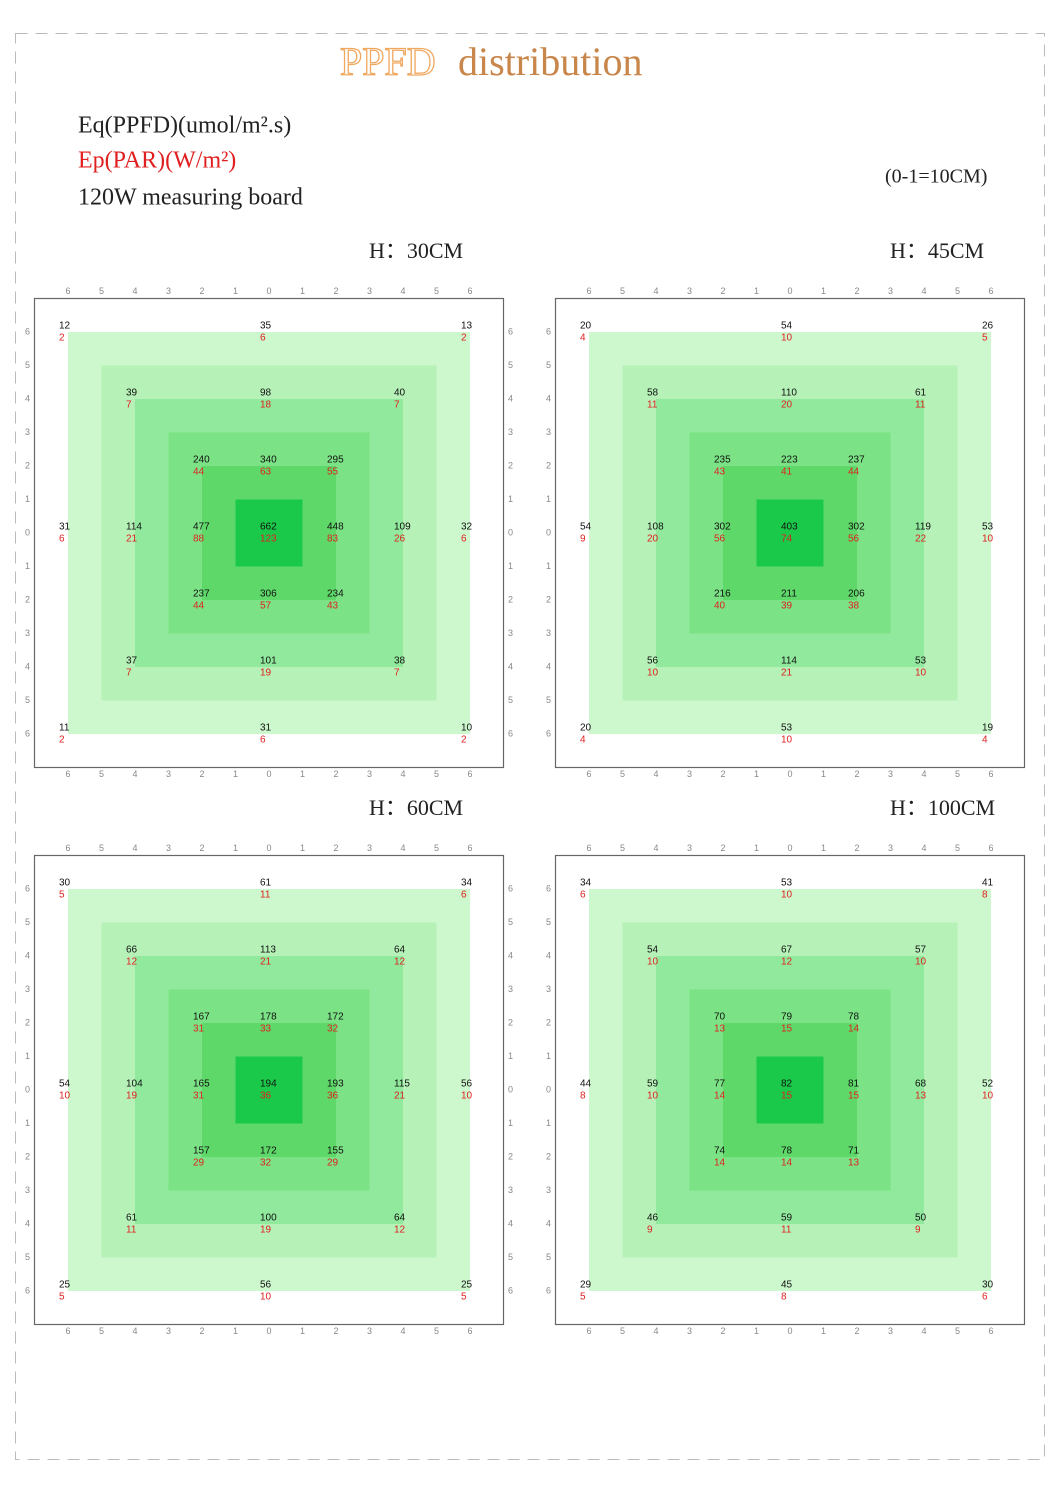 This screenshot has height=1498, width=1060. I want to click on par-value: 40, so click(720, 606).